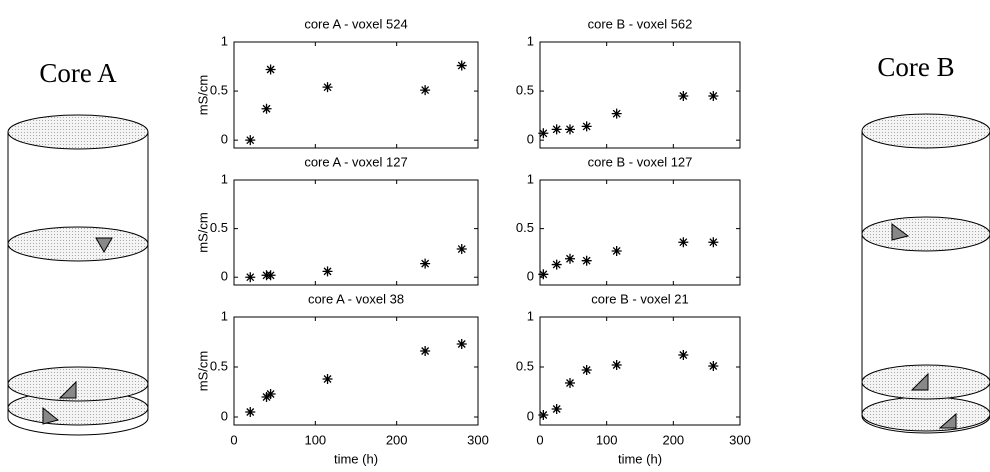 This screenshot has width=990, height=472. What do you see at coordinates (78, 73) in the screenshot?
I see `core-label: Core A` at bounding box center [78, 73].